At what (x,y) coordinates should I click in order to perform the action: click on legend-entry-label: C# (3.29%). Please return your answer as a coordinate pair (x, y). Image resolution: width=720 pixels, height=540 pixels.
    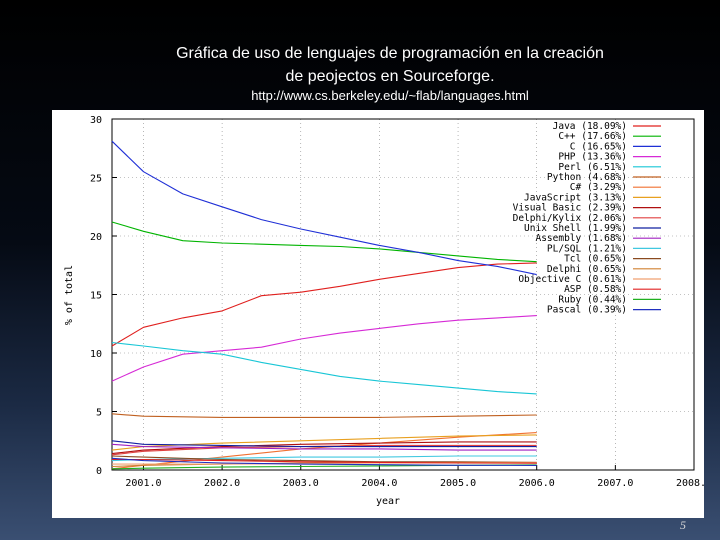
    Looking at the image, I should click on (598, 187).